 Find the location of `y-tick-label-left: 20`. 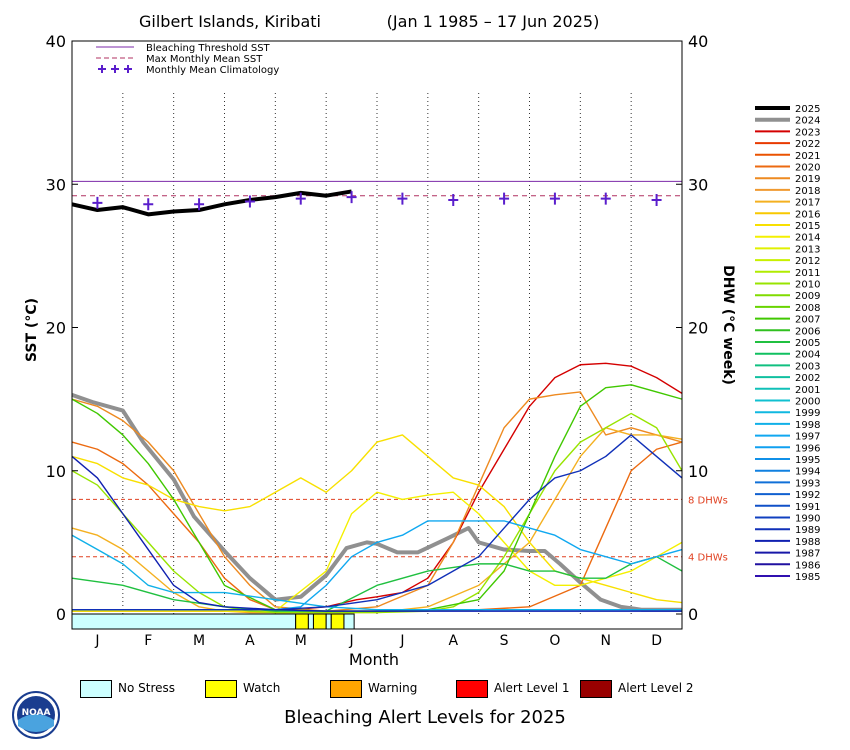

y-tick-label-left: 20 is located at coordinates (56, 328).